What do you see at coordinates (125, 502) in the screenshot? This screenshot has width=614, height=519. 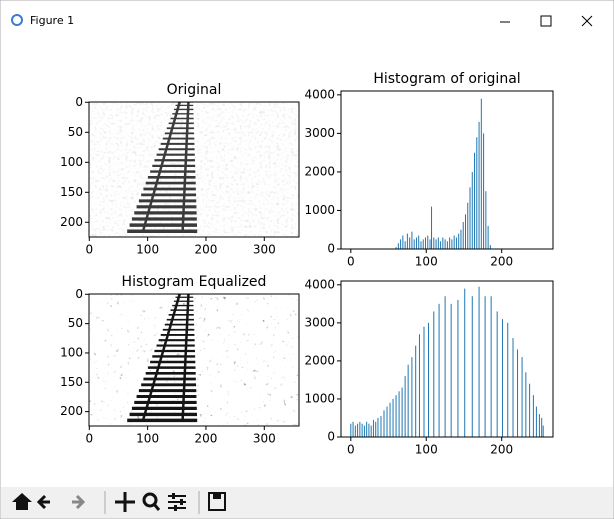 I see `pan-button` at bounding box center [125, 502].